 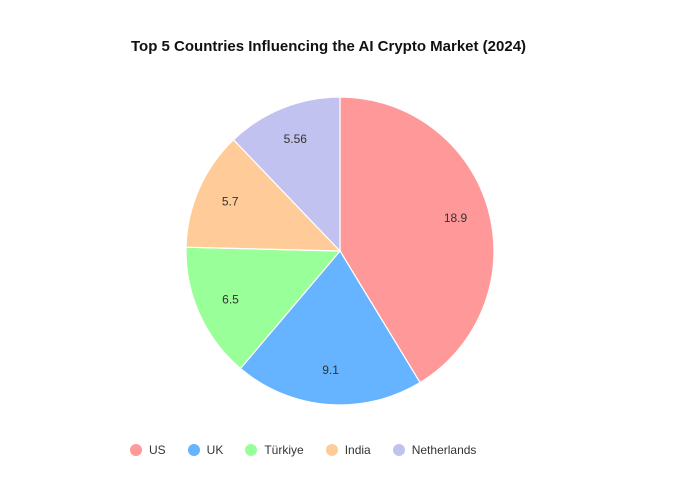 I want to click on pie-slice-us, so click(x=417, y=240).